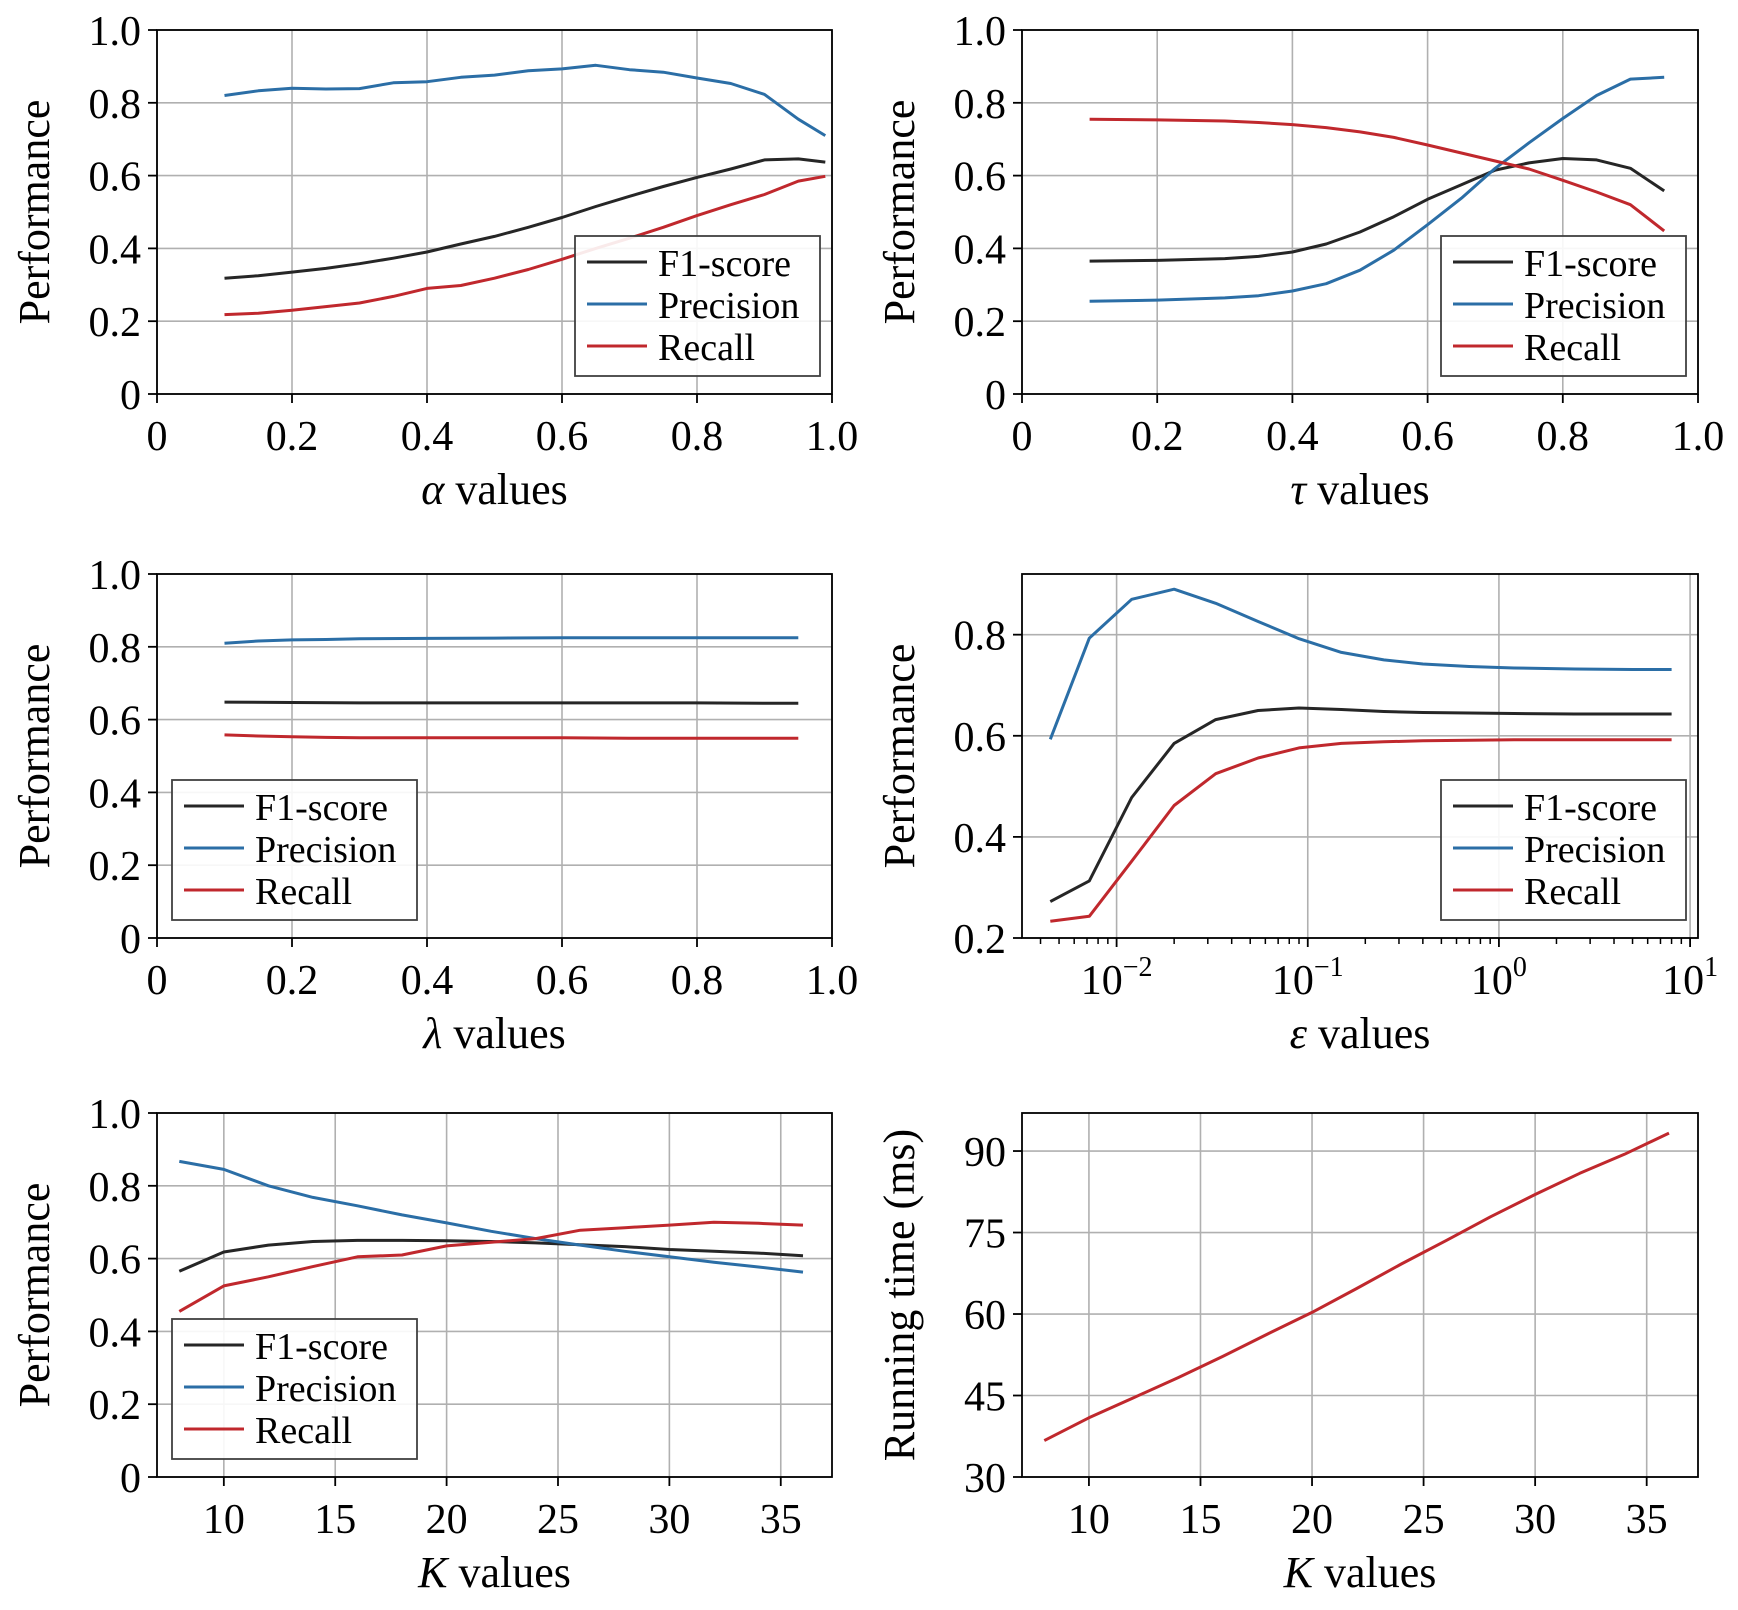 This screenshot has height=1610, width=1738. Describe the element at coordinates (1711, 967) in the screenshot. I see `x-tick-label-exponent: 1` at that location.